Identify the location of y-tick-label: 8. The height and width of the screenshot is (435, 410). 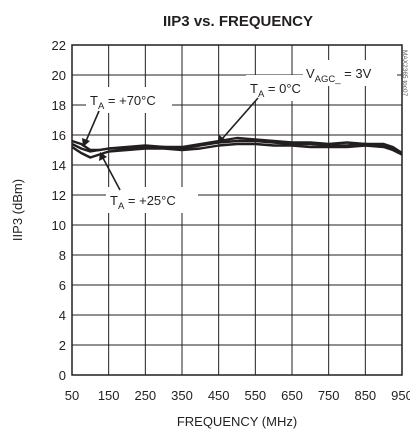
(62, 255).